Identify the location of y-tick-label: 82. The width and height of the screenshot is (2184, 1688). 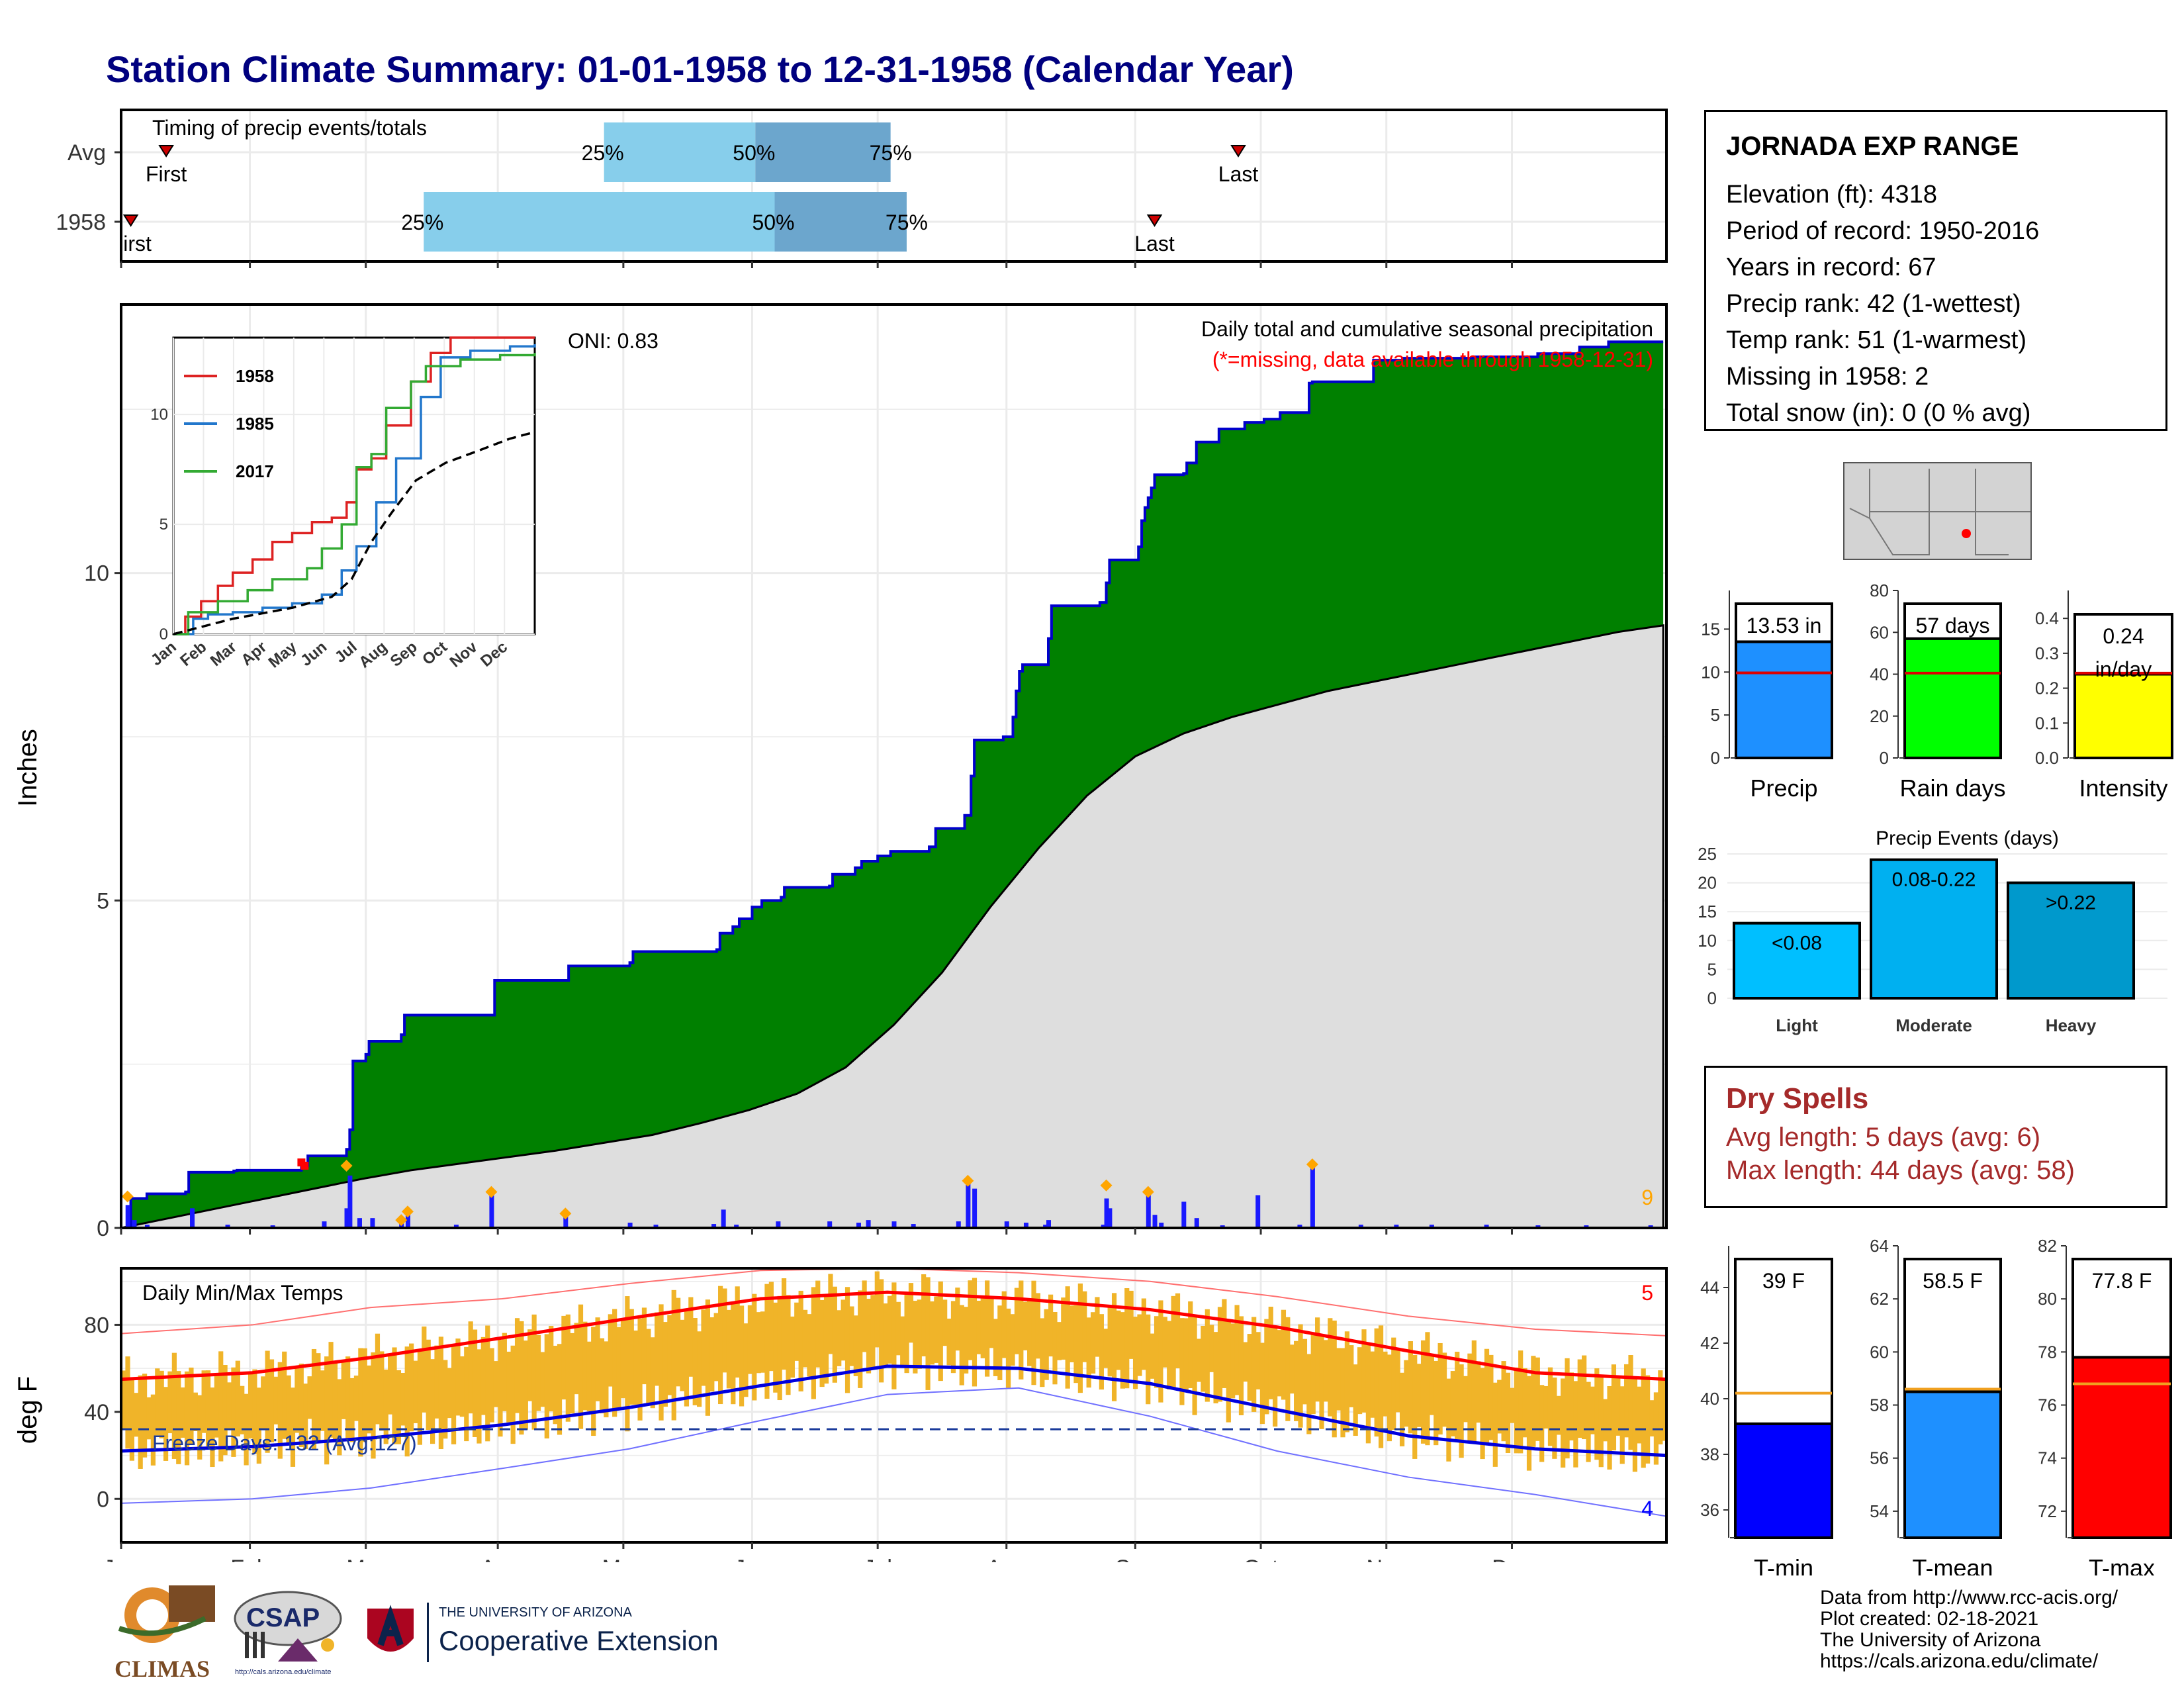
(2048, 1246).